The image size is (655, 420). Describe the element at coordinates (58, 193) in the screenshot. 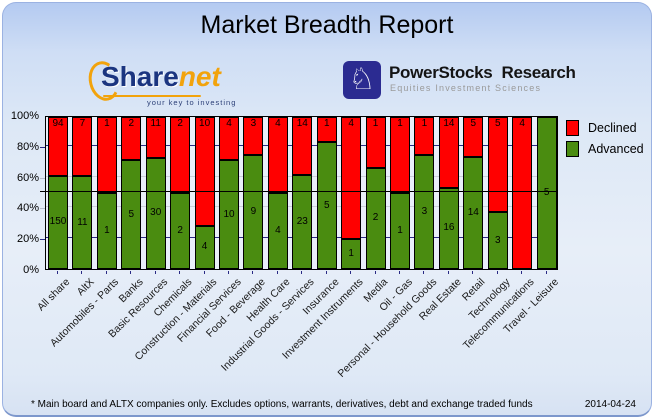

I see `bar-all-share: 94 150` at that location.